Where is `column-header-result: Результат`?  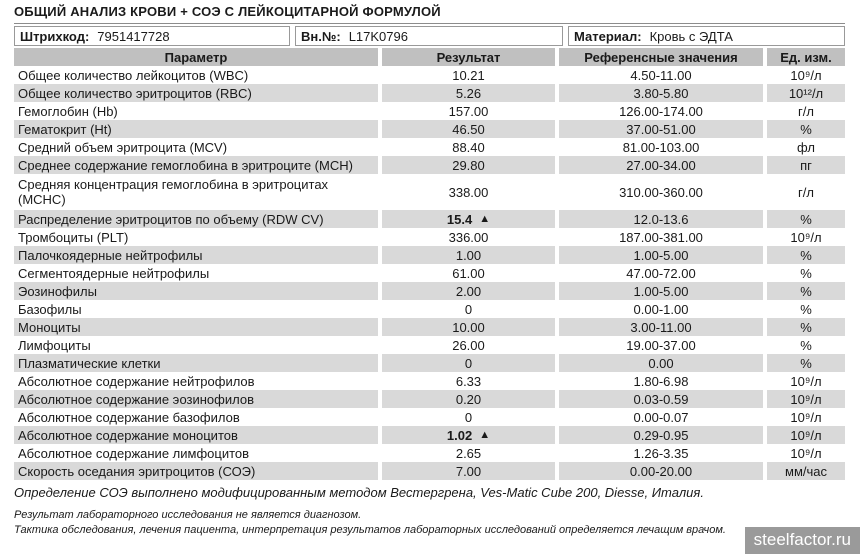 column-header-result: Результат is located at coordinates (468, 57).